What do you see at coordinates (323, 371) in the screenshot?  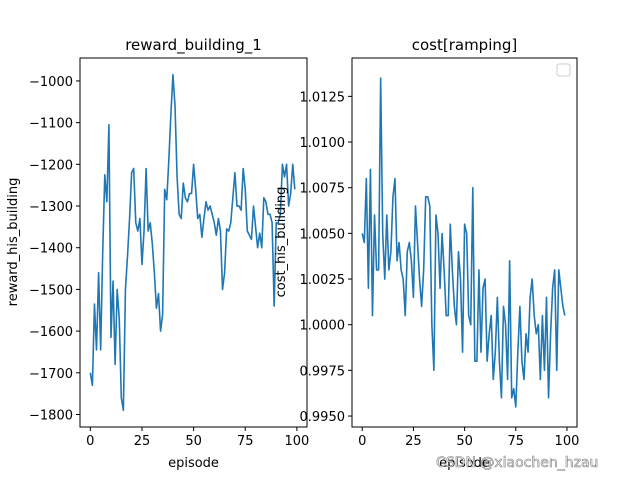 I see `cost-y-tick-label: 0.9975` at bounding box center [323, 371].